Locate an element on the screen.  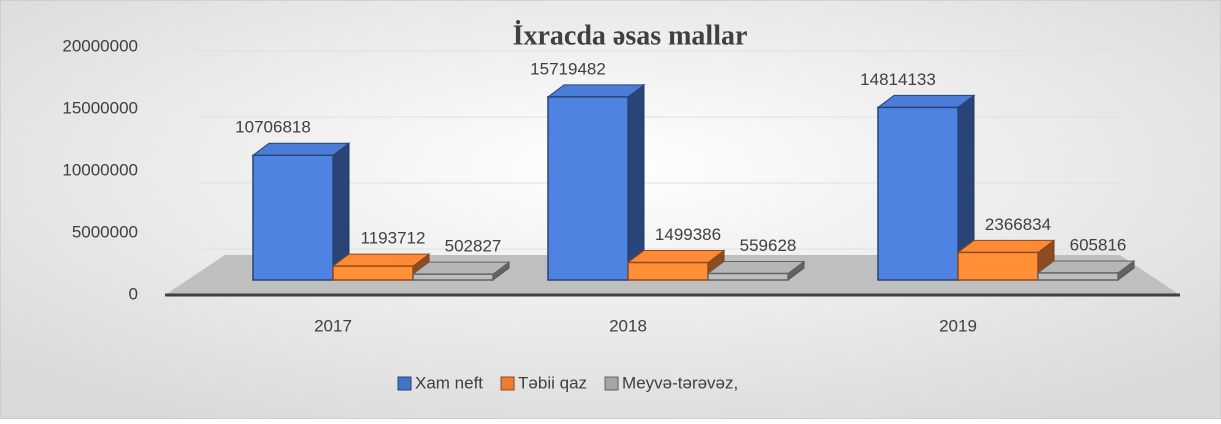
y-tick-label: 15000000 is located at coordinates (100, 107).